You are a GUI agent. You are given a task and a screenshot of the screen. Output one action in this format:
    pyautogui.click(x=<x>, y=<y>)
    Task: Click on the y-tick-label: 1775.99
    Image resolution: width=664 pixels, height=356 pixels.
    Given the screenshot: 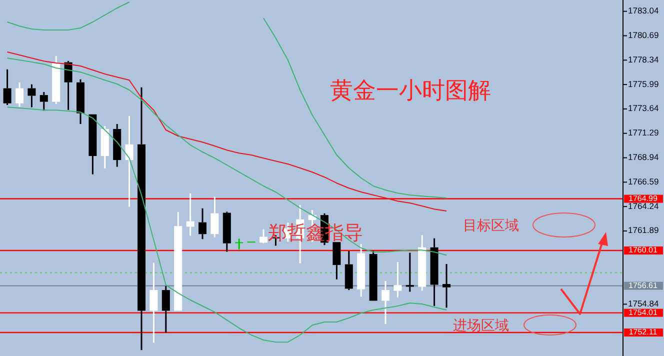 What is the action you would take?
    pyautogui.click(x=643, y=83)
    